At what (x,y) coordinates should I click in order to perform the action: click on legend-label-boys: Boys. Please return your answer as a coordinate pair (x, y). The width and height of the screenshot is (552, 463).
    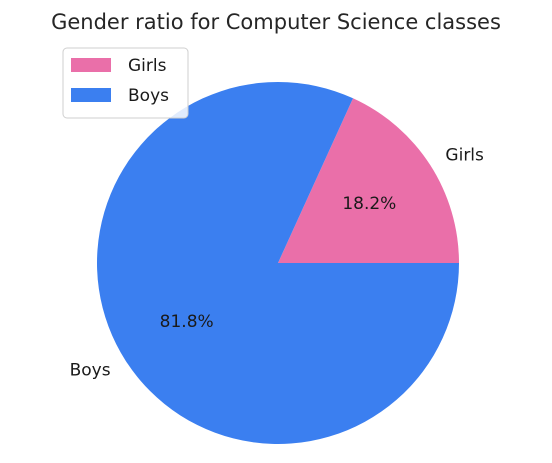
    Looking at the image, I should click on (148, 96).